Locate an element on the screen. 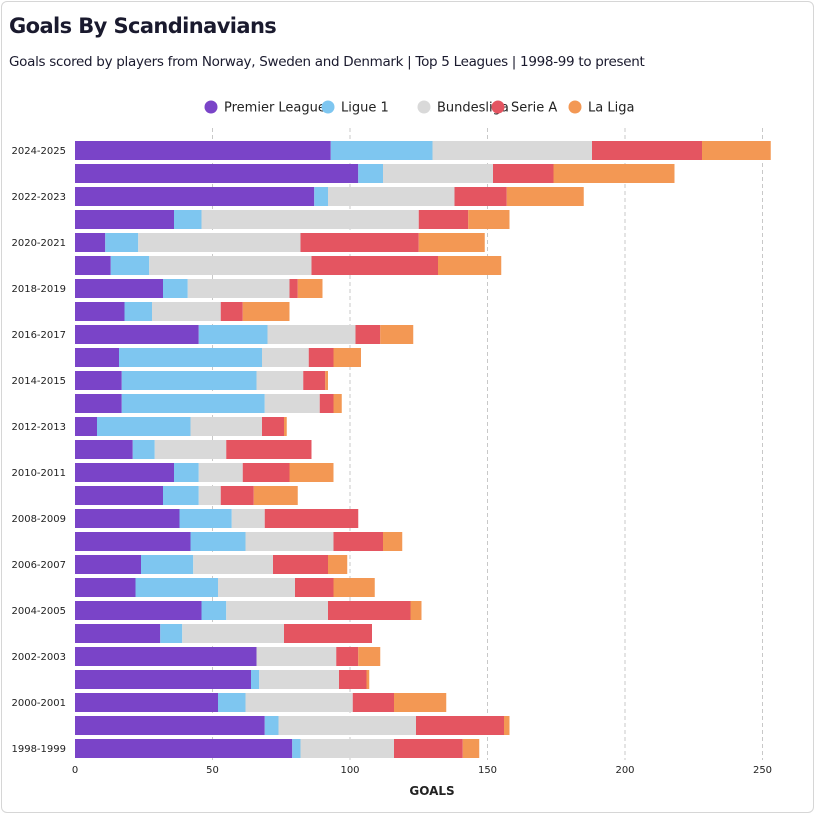  bar-segment-premier-league-2009-2010 is located at coordinates (119, 495).